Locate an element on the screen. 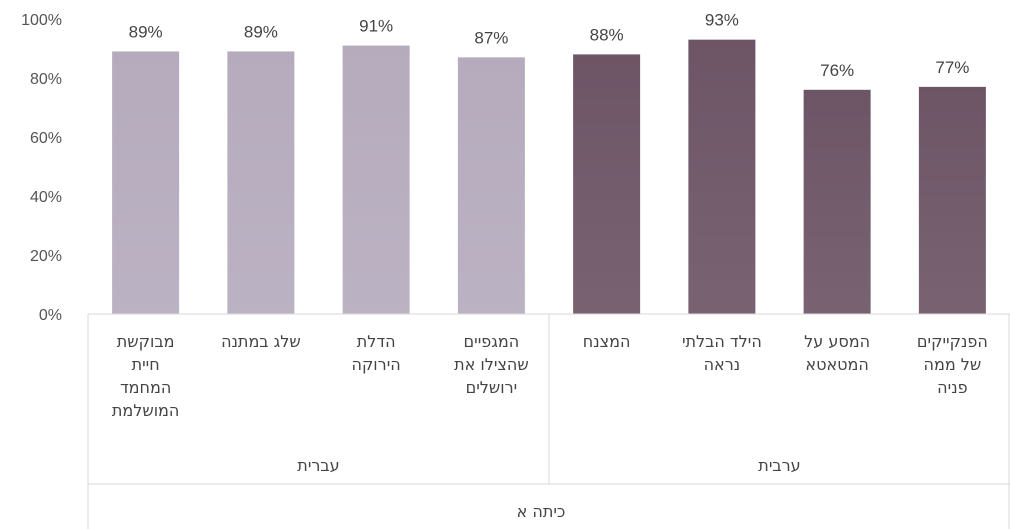 This screenshot has width=1010, height=529. data-label: 91% is located at coordinates (376, 26).